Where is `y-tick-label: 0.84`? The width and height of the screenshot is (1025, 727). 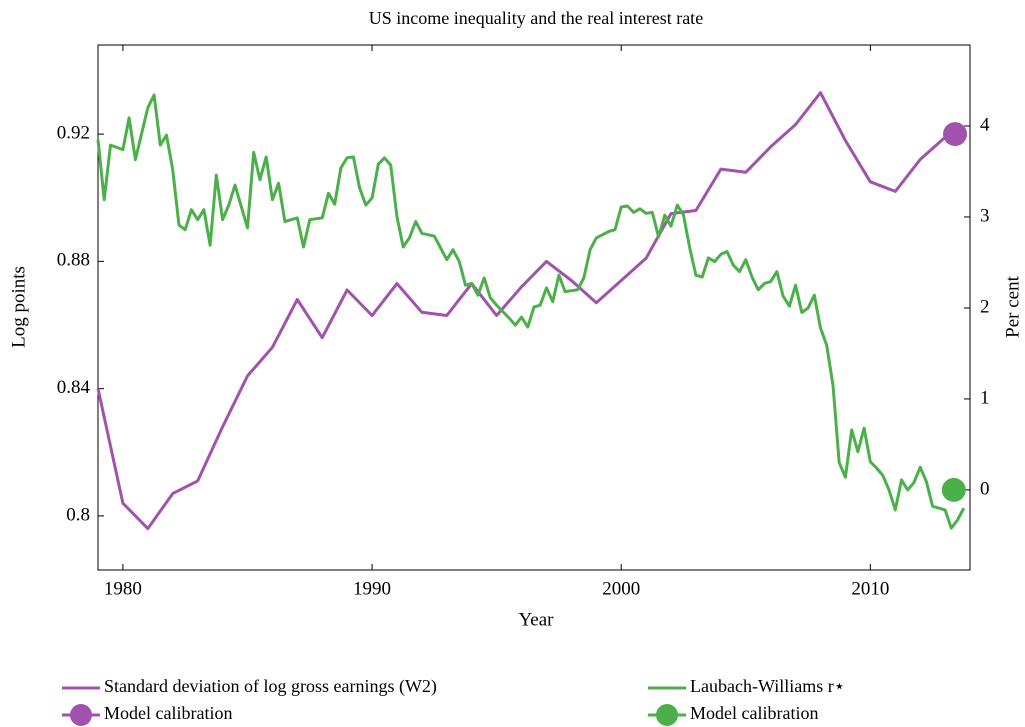 y-tick-label: 0.84 is located at coordinates (74, 387).